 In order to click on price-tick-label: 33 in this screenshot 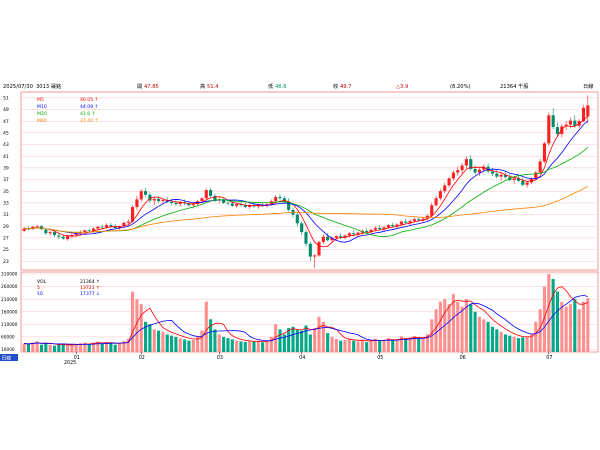, I will do `click(6, 203)`.